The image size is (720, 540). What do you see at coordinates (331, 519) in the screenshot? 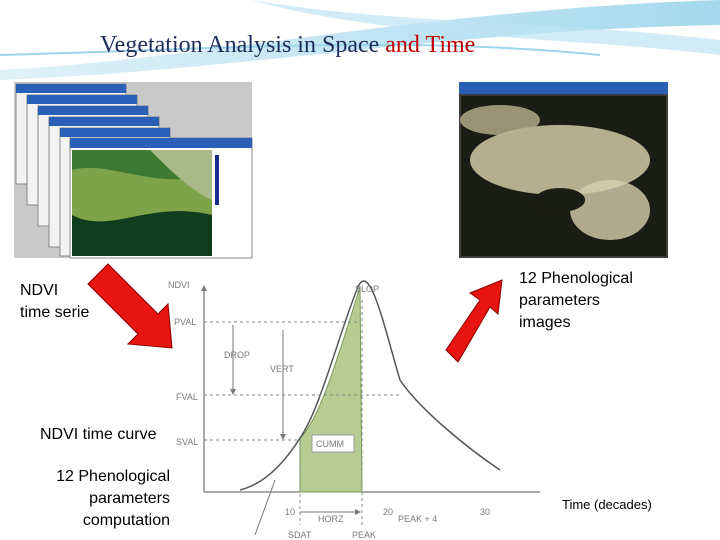
I see `diagram-label: HORZ` at bounding box center [331, 519].